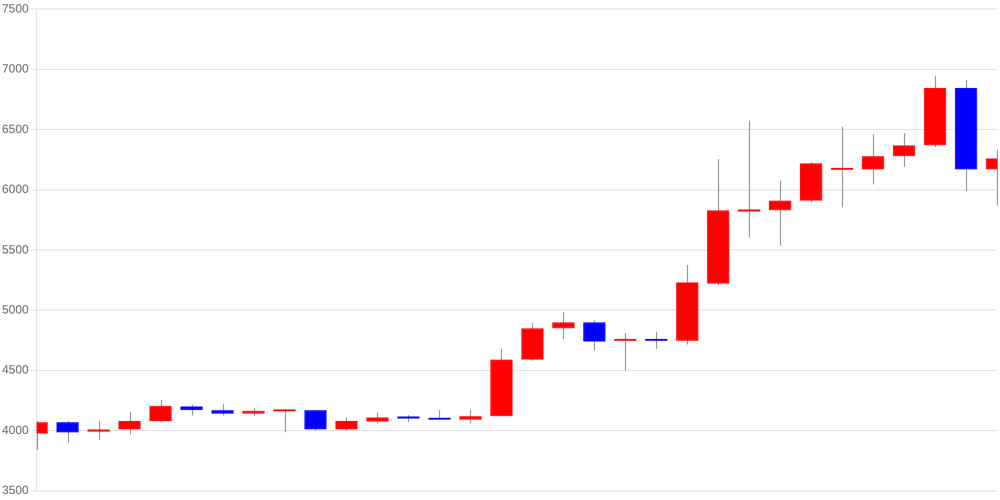  What do you see at coordinates (16, 249) in the screenshot?
I see `y-tick-label: 5500` at bounding box center [16, 249].